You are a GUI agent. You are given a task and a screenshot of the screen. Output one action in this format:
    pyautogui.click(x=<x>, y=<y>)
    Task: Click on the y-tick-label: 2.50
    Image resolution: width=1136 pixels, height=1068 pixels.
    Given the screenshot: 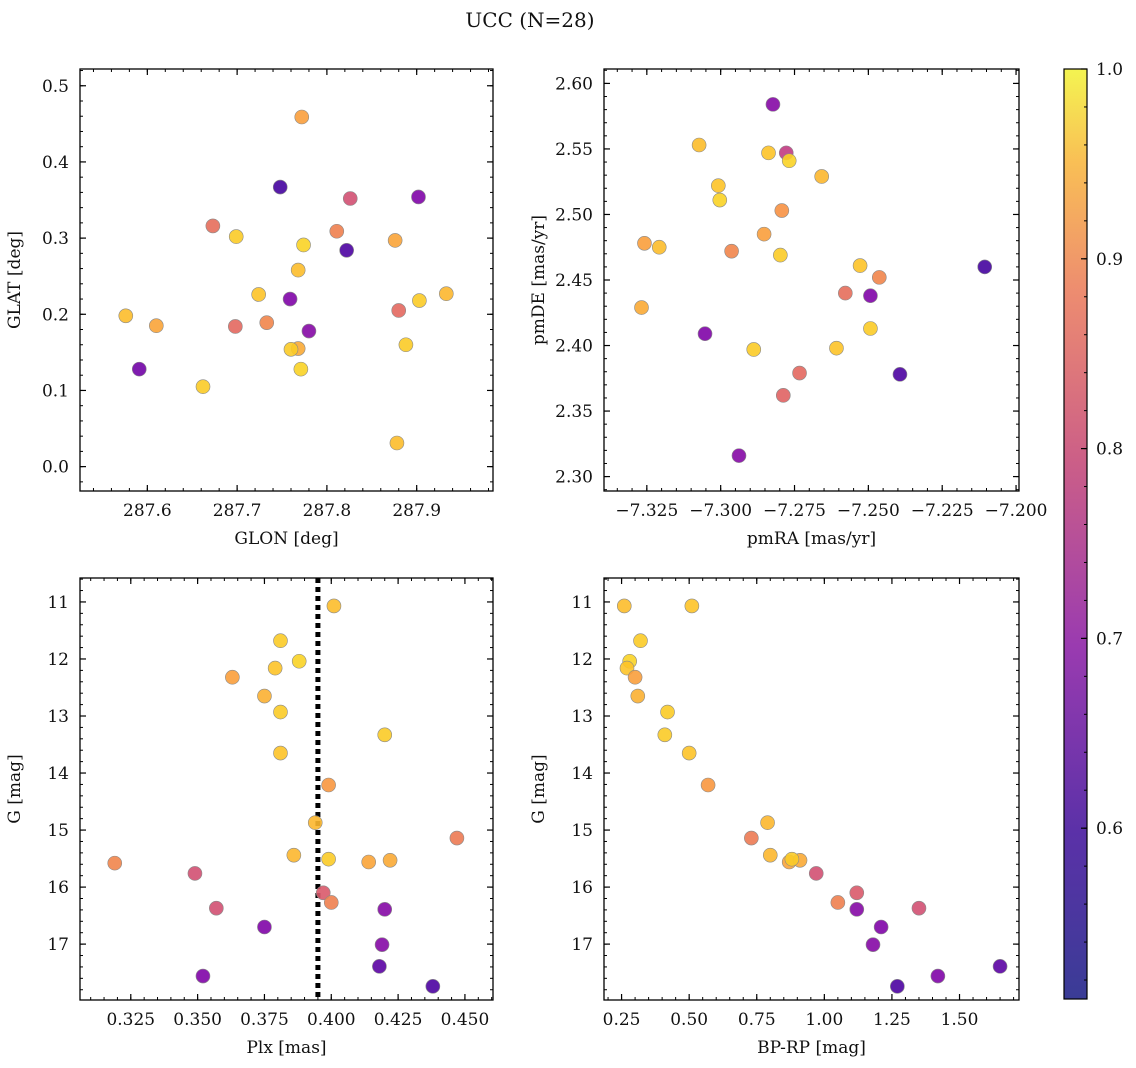 What is the action you would take?
    pyautogui.click(x=574, y=215)
    